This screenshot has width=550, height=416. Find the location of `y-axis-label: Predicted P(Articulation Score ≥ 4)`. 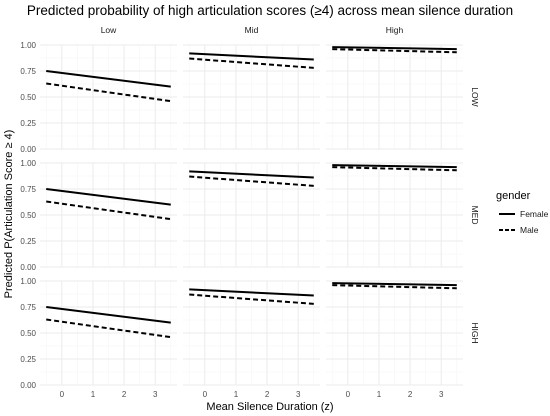

y-axis-label: Predicted P(Articulation Score ≥ 4) is located at coordinates (9, 214).